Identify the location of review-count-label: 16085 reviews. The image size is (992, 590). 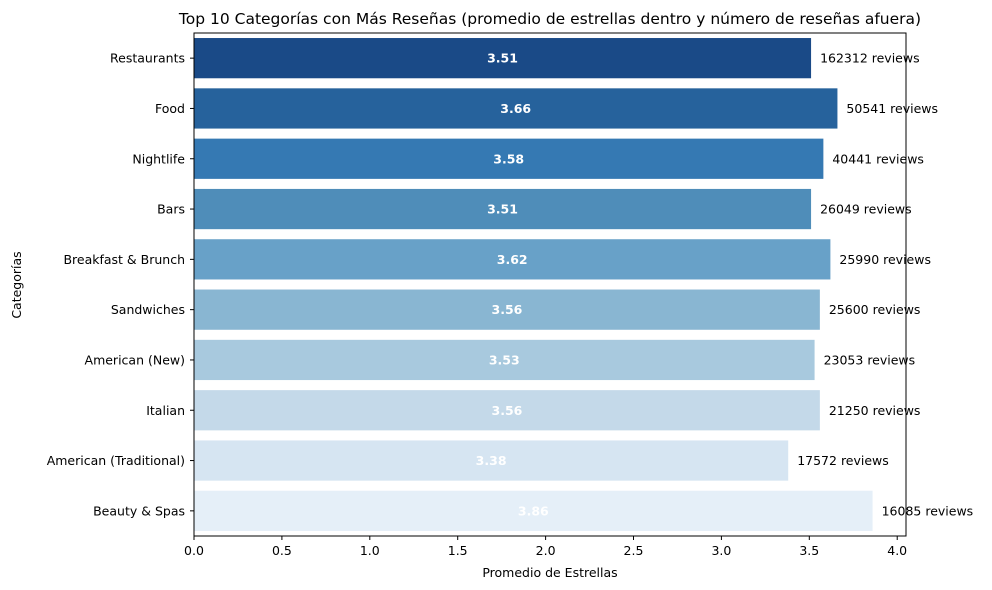
(928, 510).